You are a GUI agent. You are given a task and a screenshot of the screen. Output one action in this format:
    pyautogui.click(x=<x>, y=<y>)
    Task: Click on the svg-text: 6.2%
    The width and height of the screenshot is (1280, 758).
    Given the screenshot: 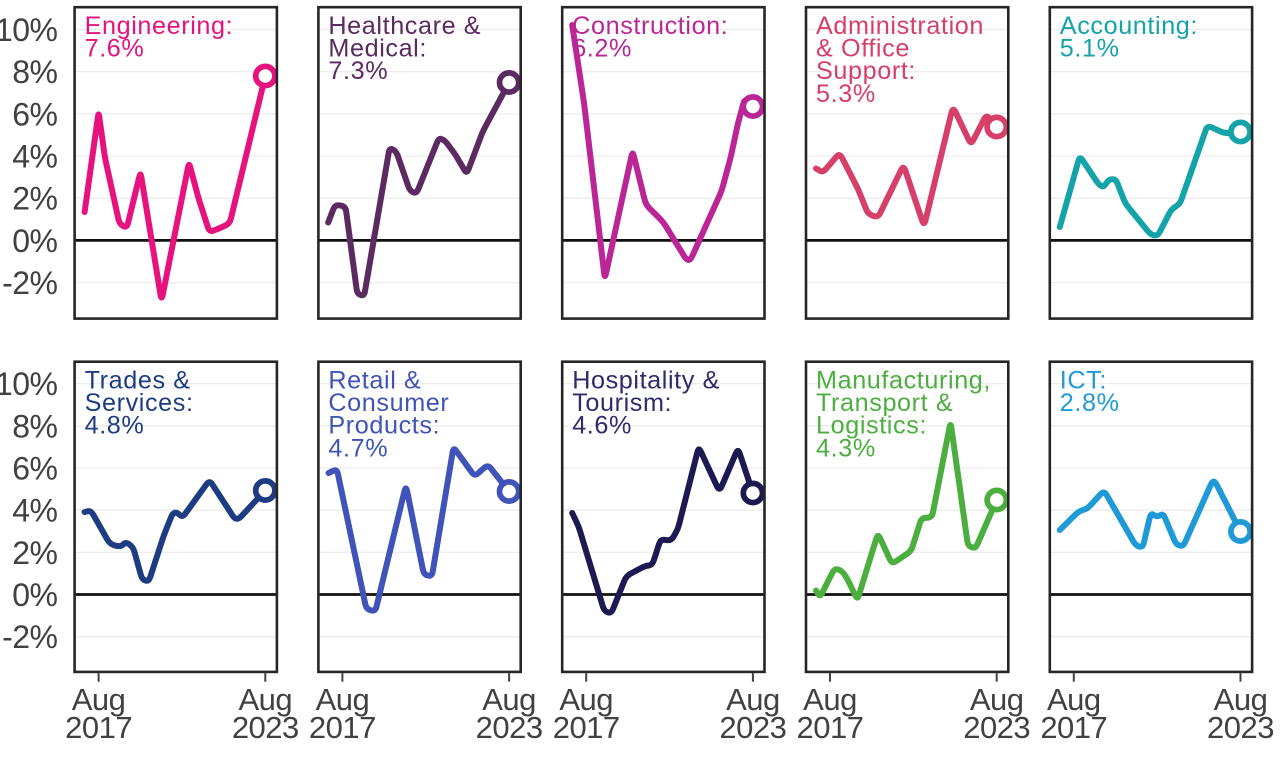 What is the action you would take?
    pyautogui.click(x=602, y=49)
    